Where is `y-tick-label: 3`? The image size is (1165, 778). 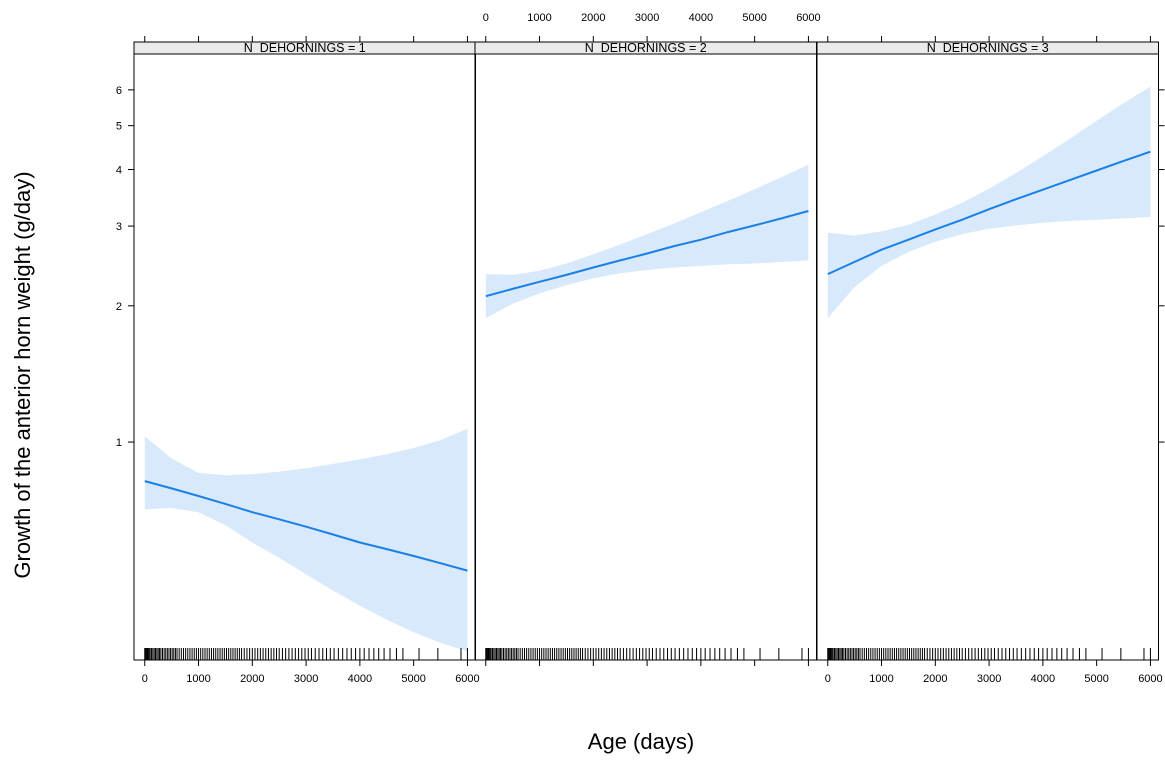 y-tick-label: 3 is located at coordinates (119, 227).